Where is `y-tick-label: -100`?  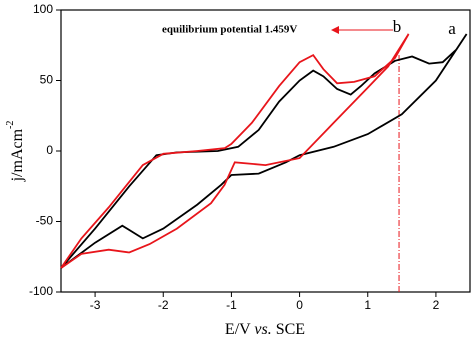
y-tick-label: -100 is located at coordinates (41, 291).